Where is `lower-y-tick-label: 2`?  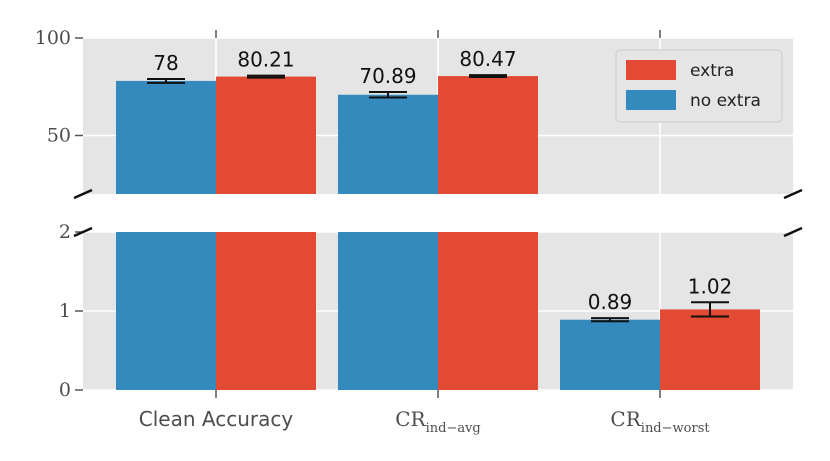
lower-y-tick-label: 2 is located at coordinates (65, 232).